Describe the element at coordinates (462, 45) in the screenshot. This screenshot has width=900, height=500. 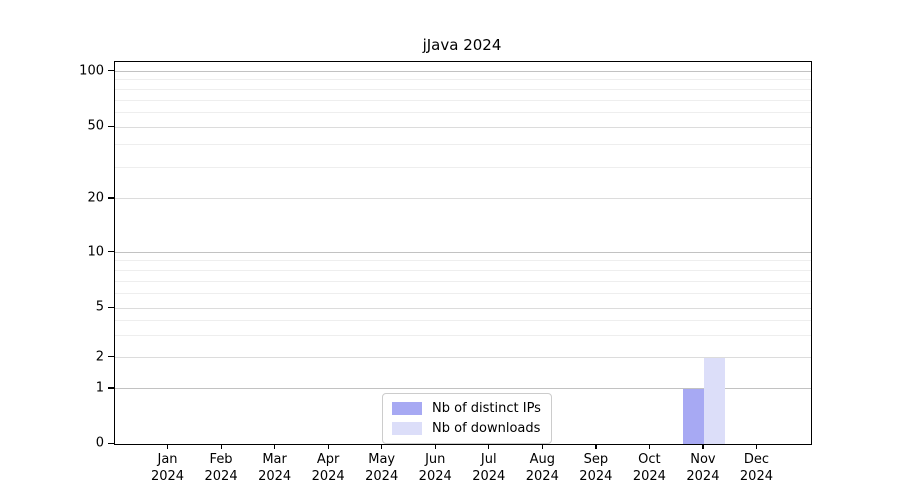
I see `chart-title: jJava 2024` at that location.